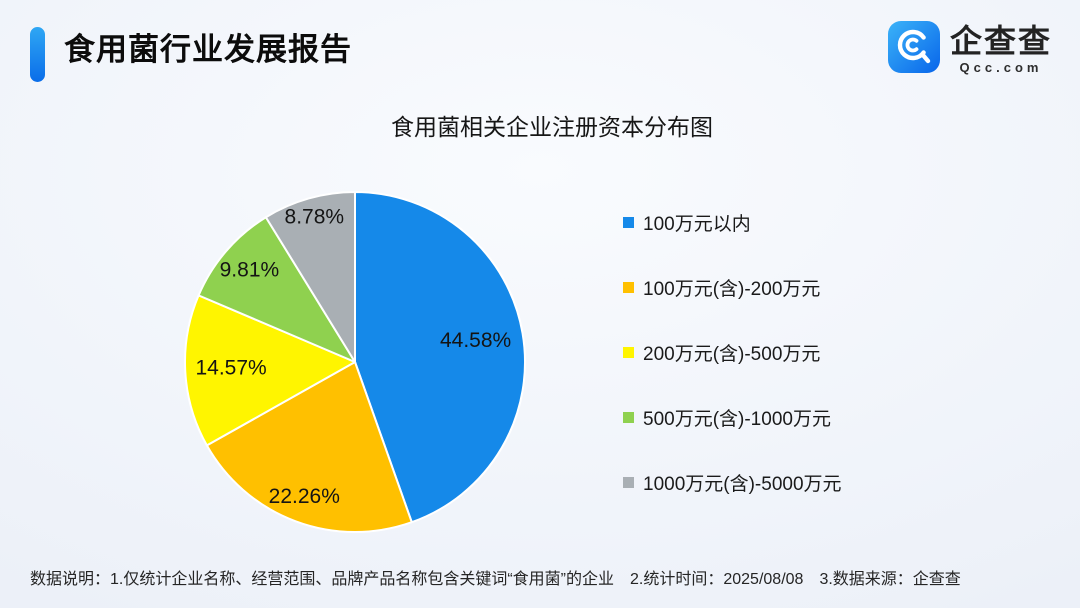 The width and height of the screenshot is (1080, 608). What do you see at coordinates (890, 579) in the screenshot?
I see `footer-note-source: 3.数据来源：企查查` at bounding box center [890, 579].